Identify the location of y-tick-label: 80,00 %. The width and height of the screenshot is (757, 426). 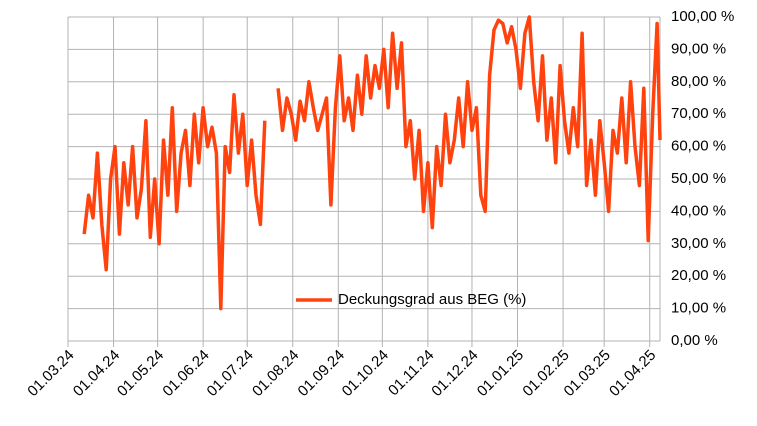
(698, 81).